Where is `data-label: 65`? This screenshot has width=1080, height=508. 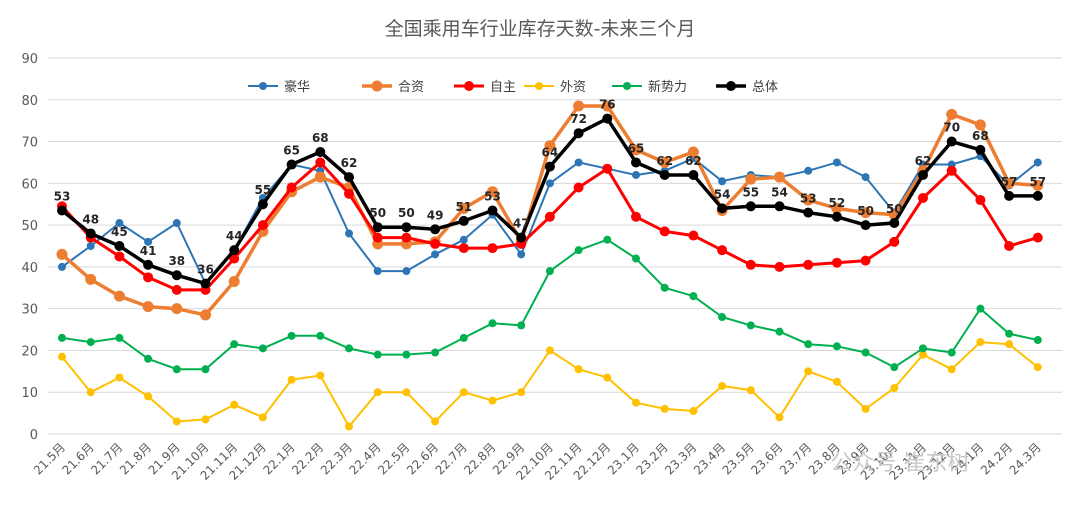
data-label: 65 is located at coordinates (291, 151).